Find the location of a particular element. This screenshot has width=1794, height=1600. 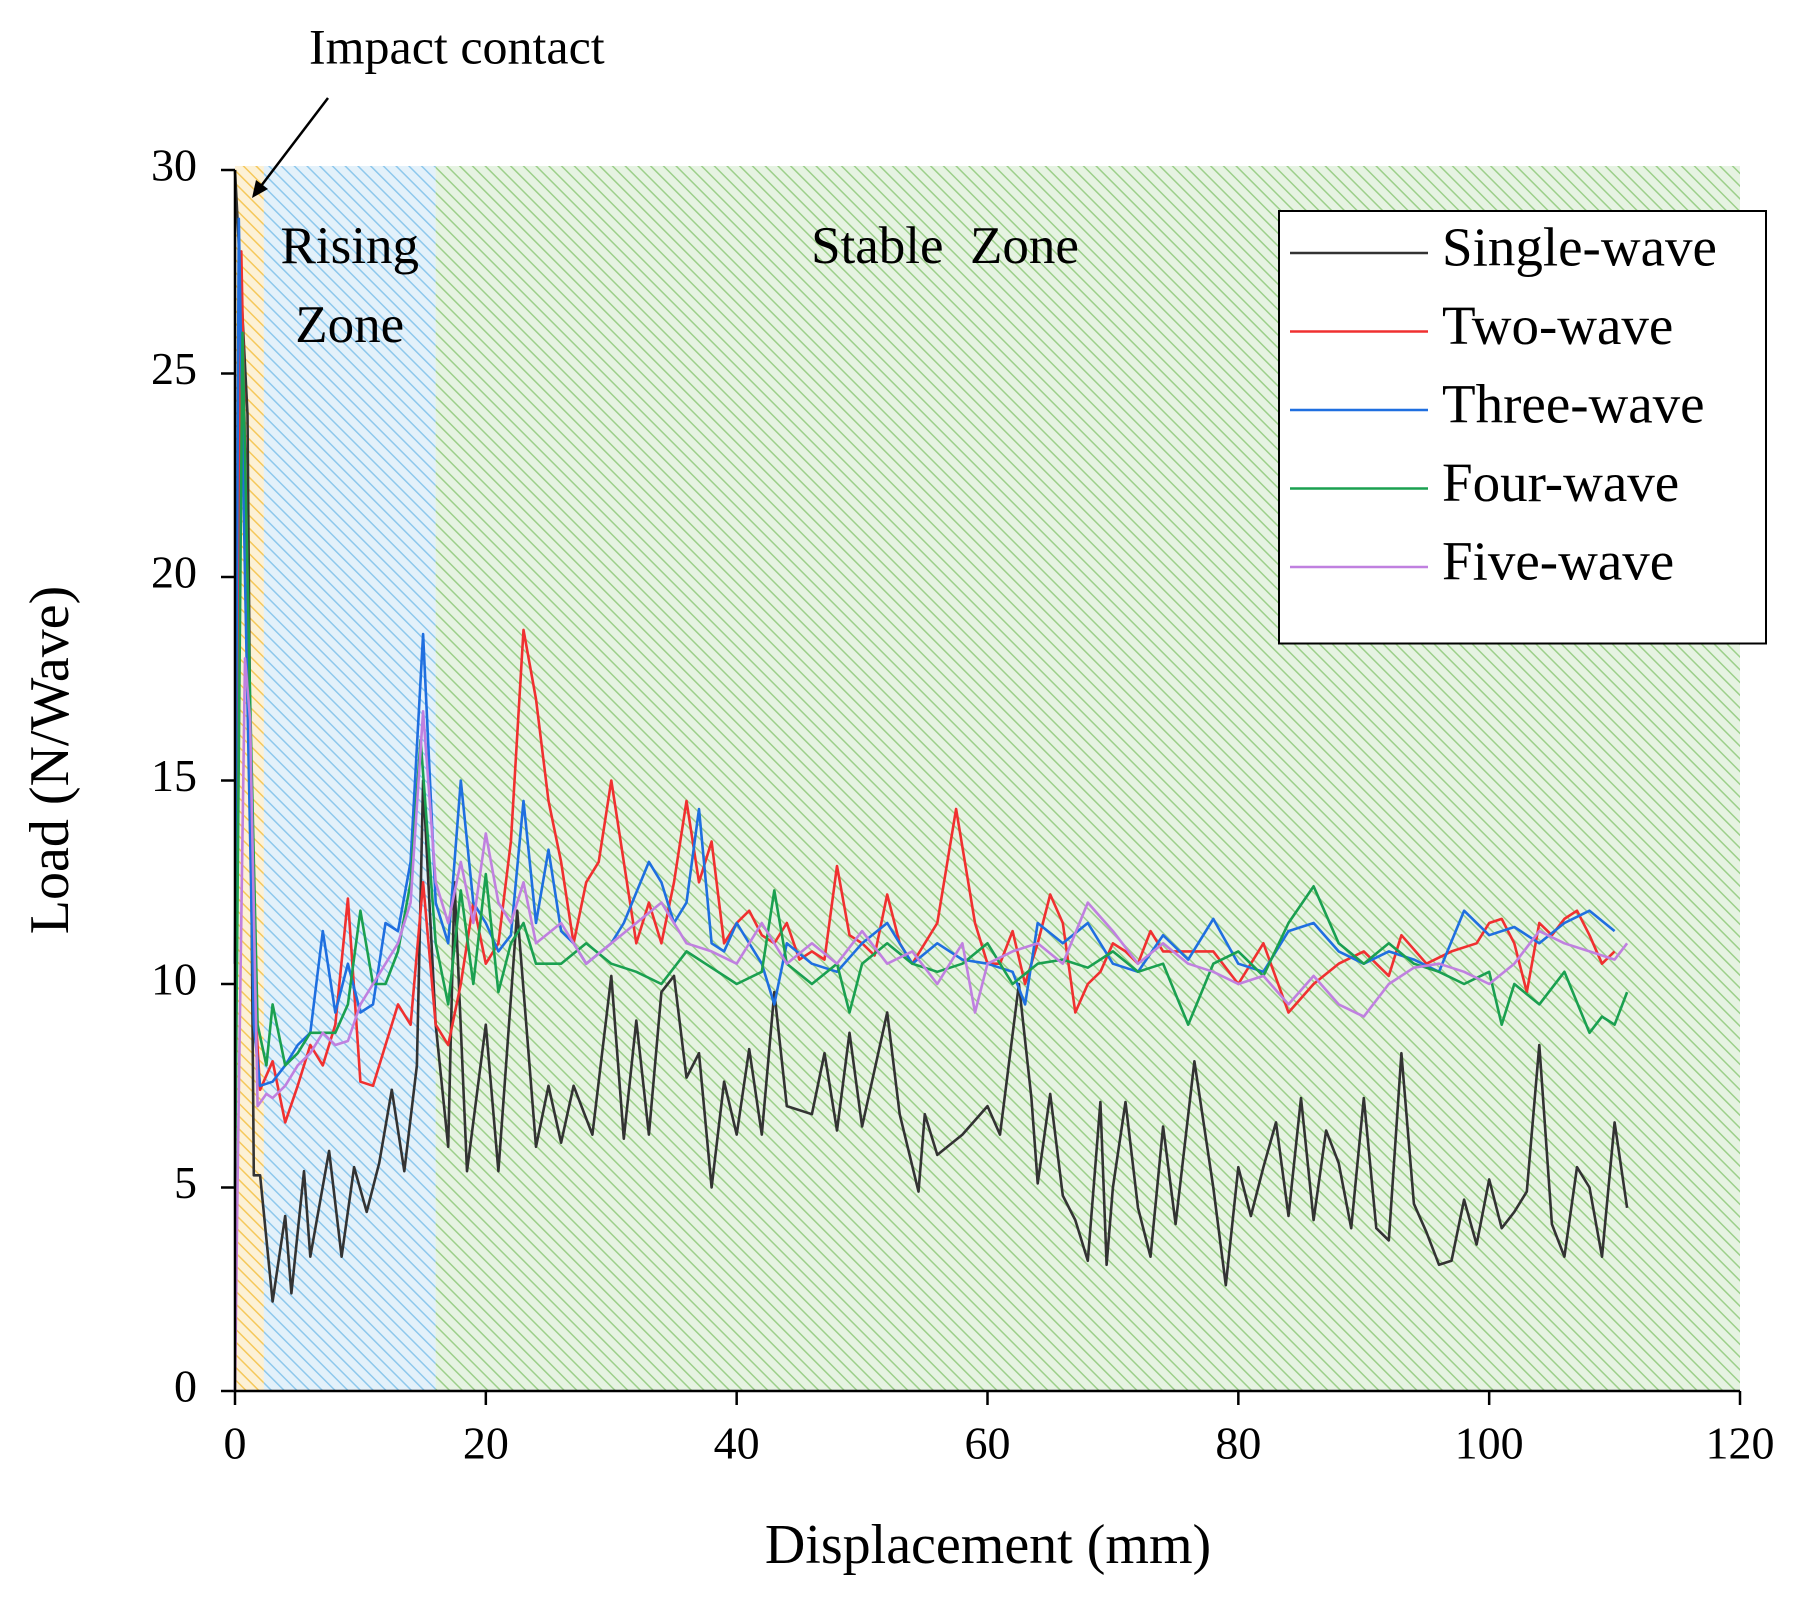

x-tick-label: 60 is located at coordinates (988, 1443).